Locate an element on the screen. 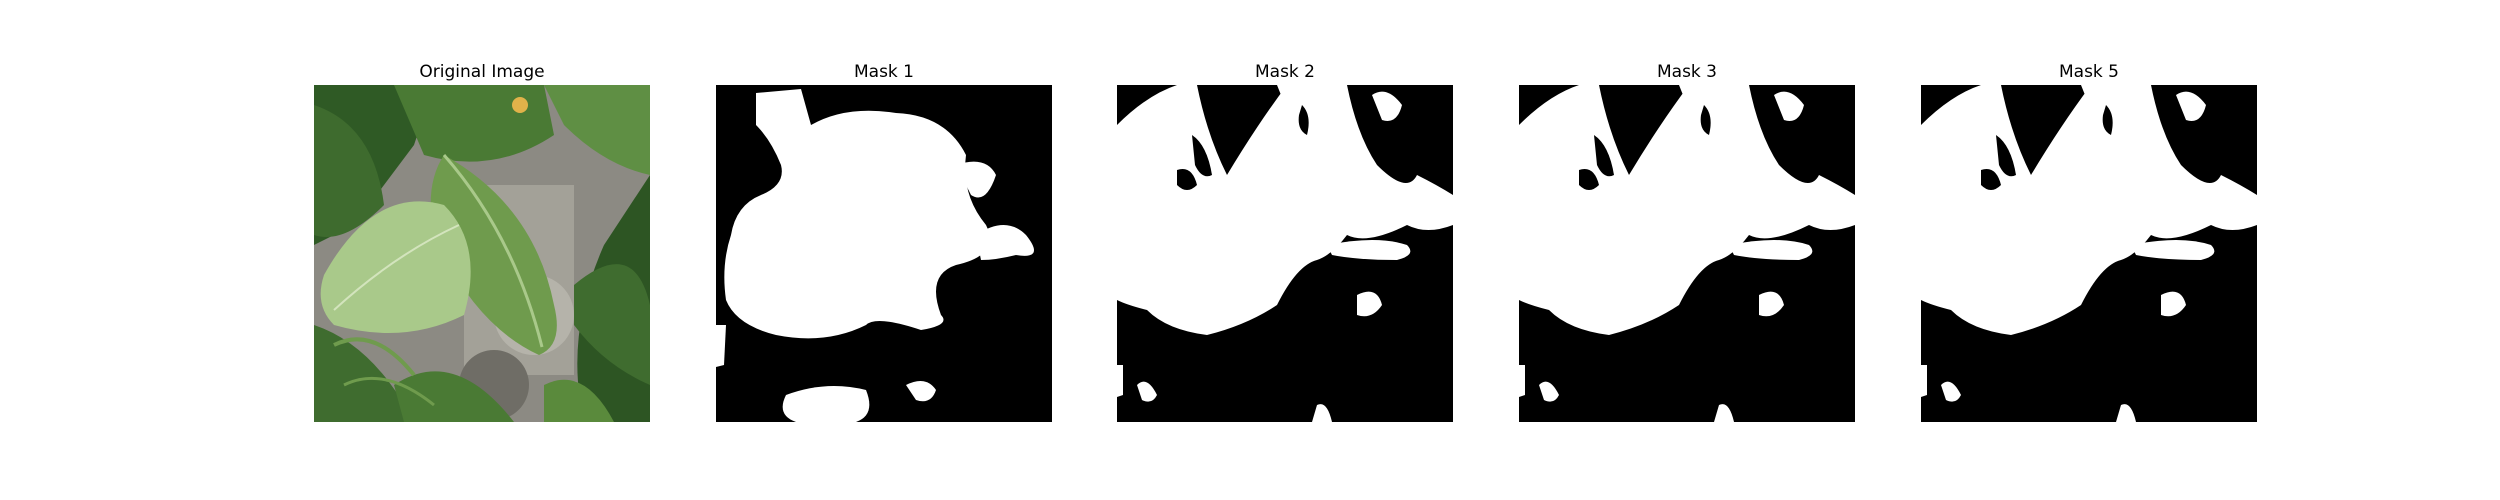 This screenshot has width=2500, height=500. panel-mask-3: Mask 3 is located at coordinates (1687, 241).